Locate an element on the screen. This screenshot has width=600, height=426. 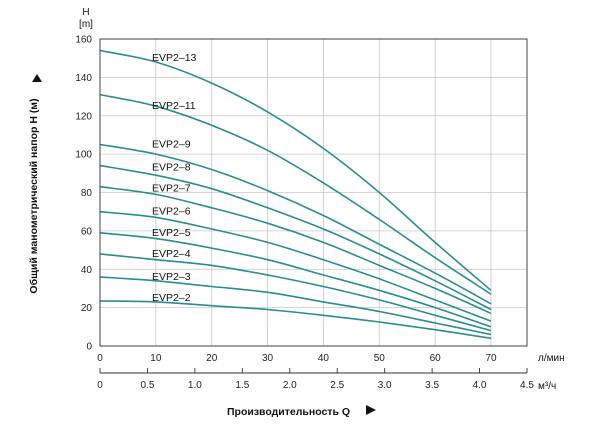
y-tick-label: 60 is located at coordinates (87, 231).